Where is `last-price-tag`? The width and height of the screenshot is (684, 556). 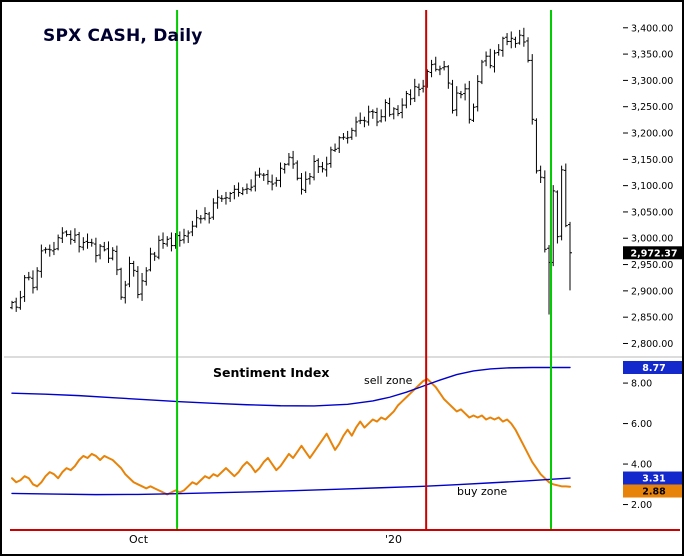 last-price-tag is located at coordinates (652, 253).